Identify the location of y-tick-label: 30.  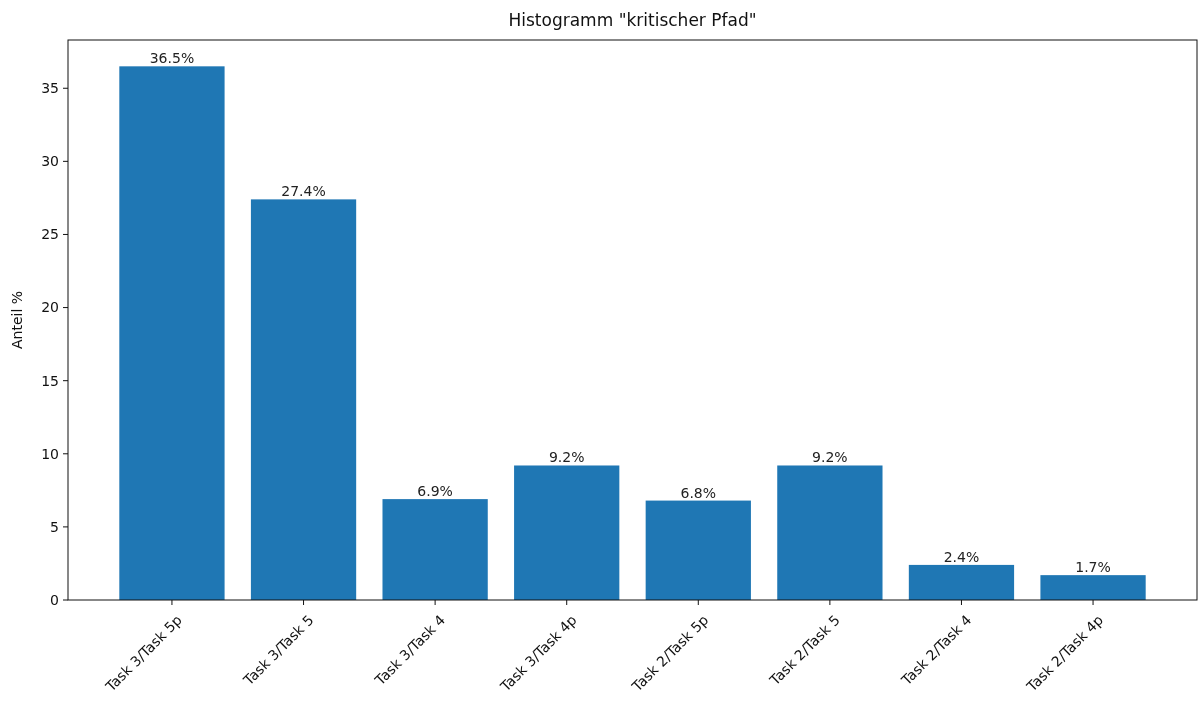
(50, 161).